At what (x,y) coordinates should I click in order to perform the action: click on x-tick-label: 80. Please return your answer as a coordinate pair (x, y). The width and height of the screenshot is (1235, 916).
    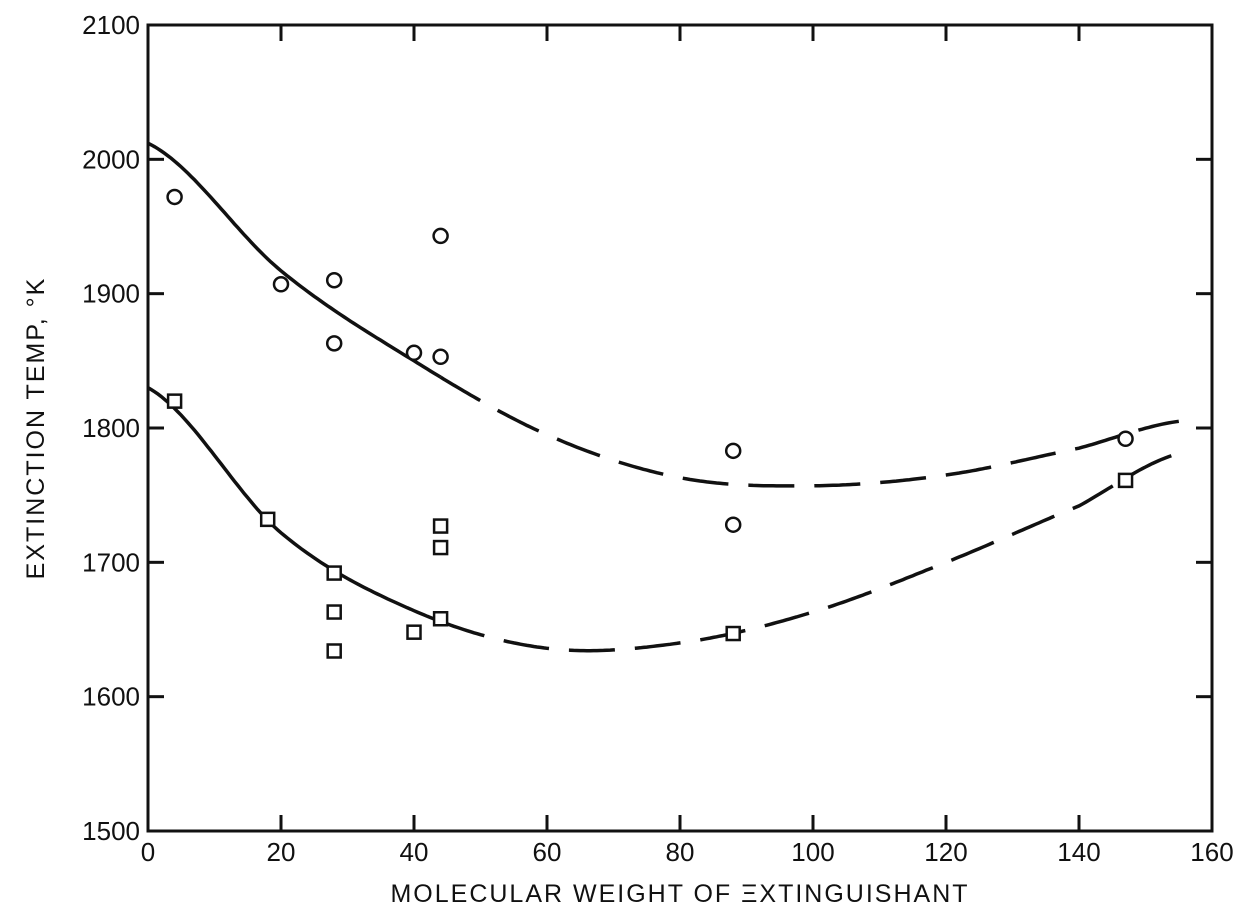
    Looking at the image, I should click on (680, 852).